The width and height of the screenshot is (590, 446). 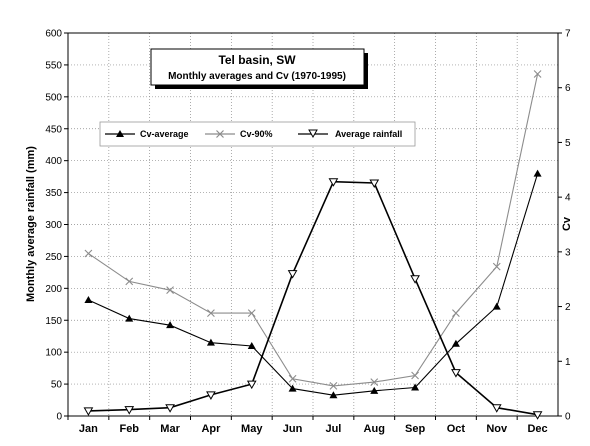 I want to click on legend-item-cv-average: Cv-average, so click(x=147, y=134).